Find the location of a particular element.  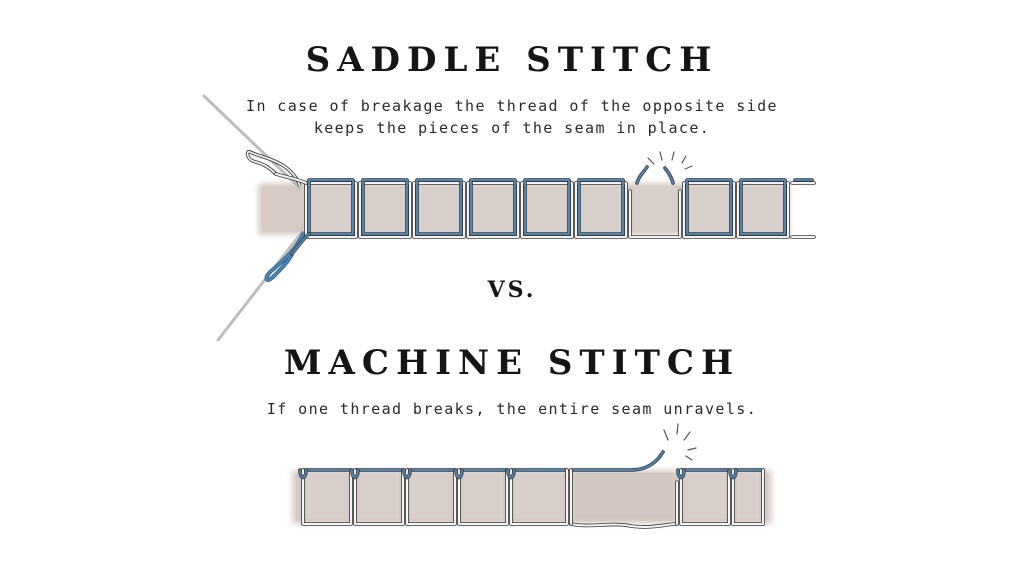

machine-stitch-row is located at coordinates (531, 489).